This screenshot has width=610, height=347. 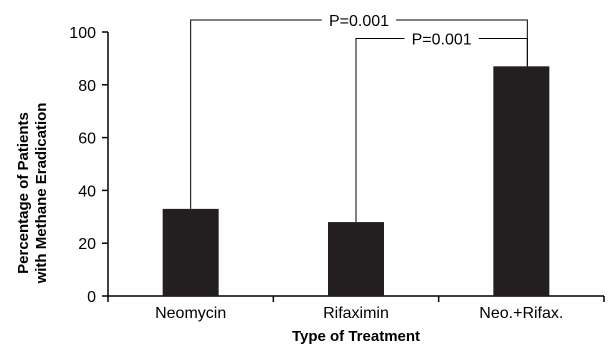 I want to click on y-tick-label: 60, so click(x=87, y=139).